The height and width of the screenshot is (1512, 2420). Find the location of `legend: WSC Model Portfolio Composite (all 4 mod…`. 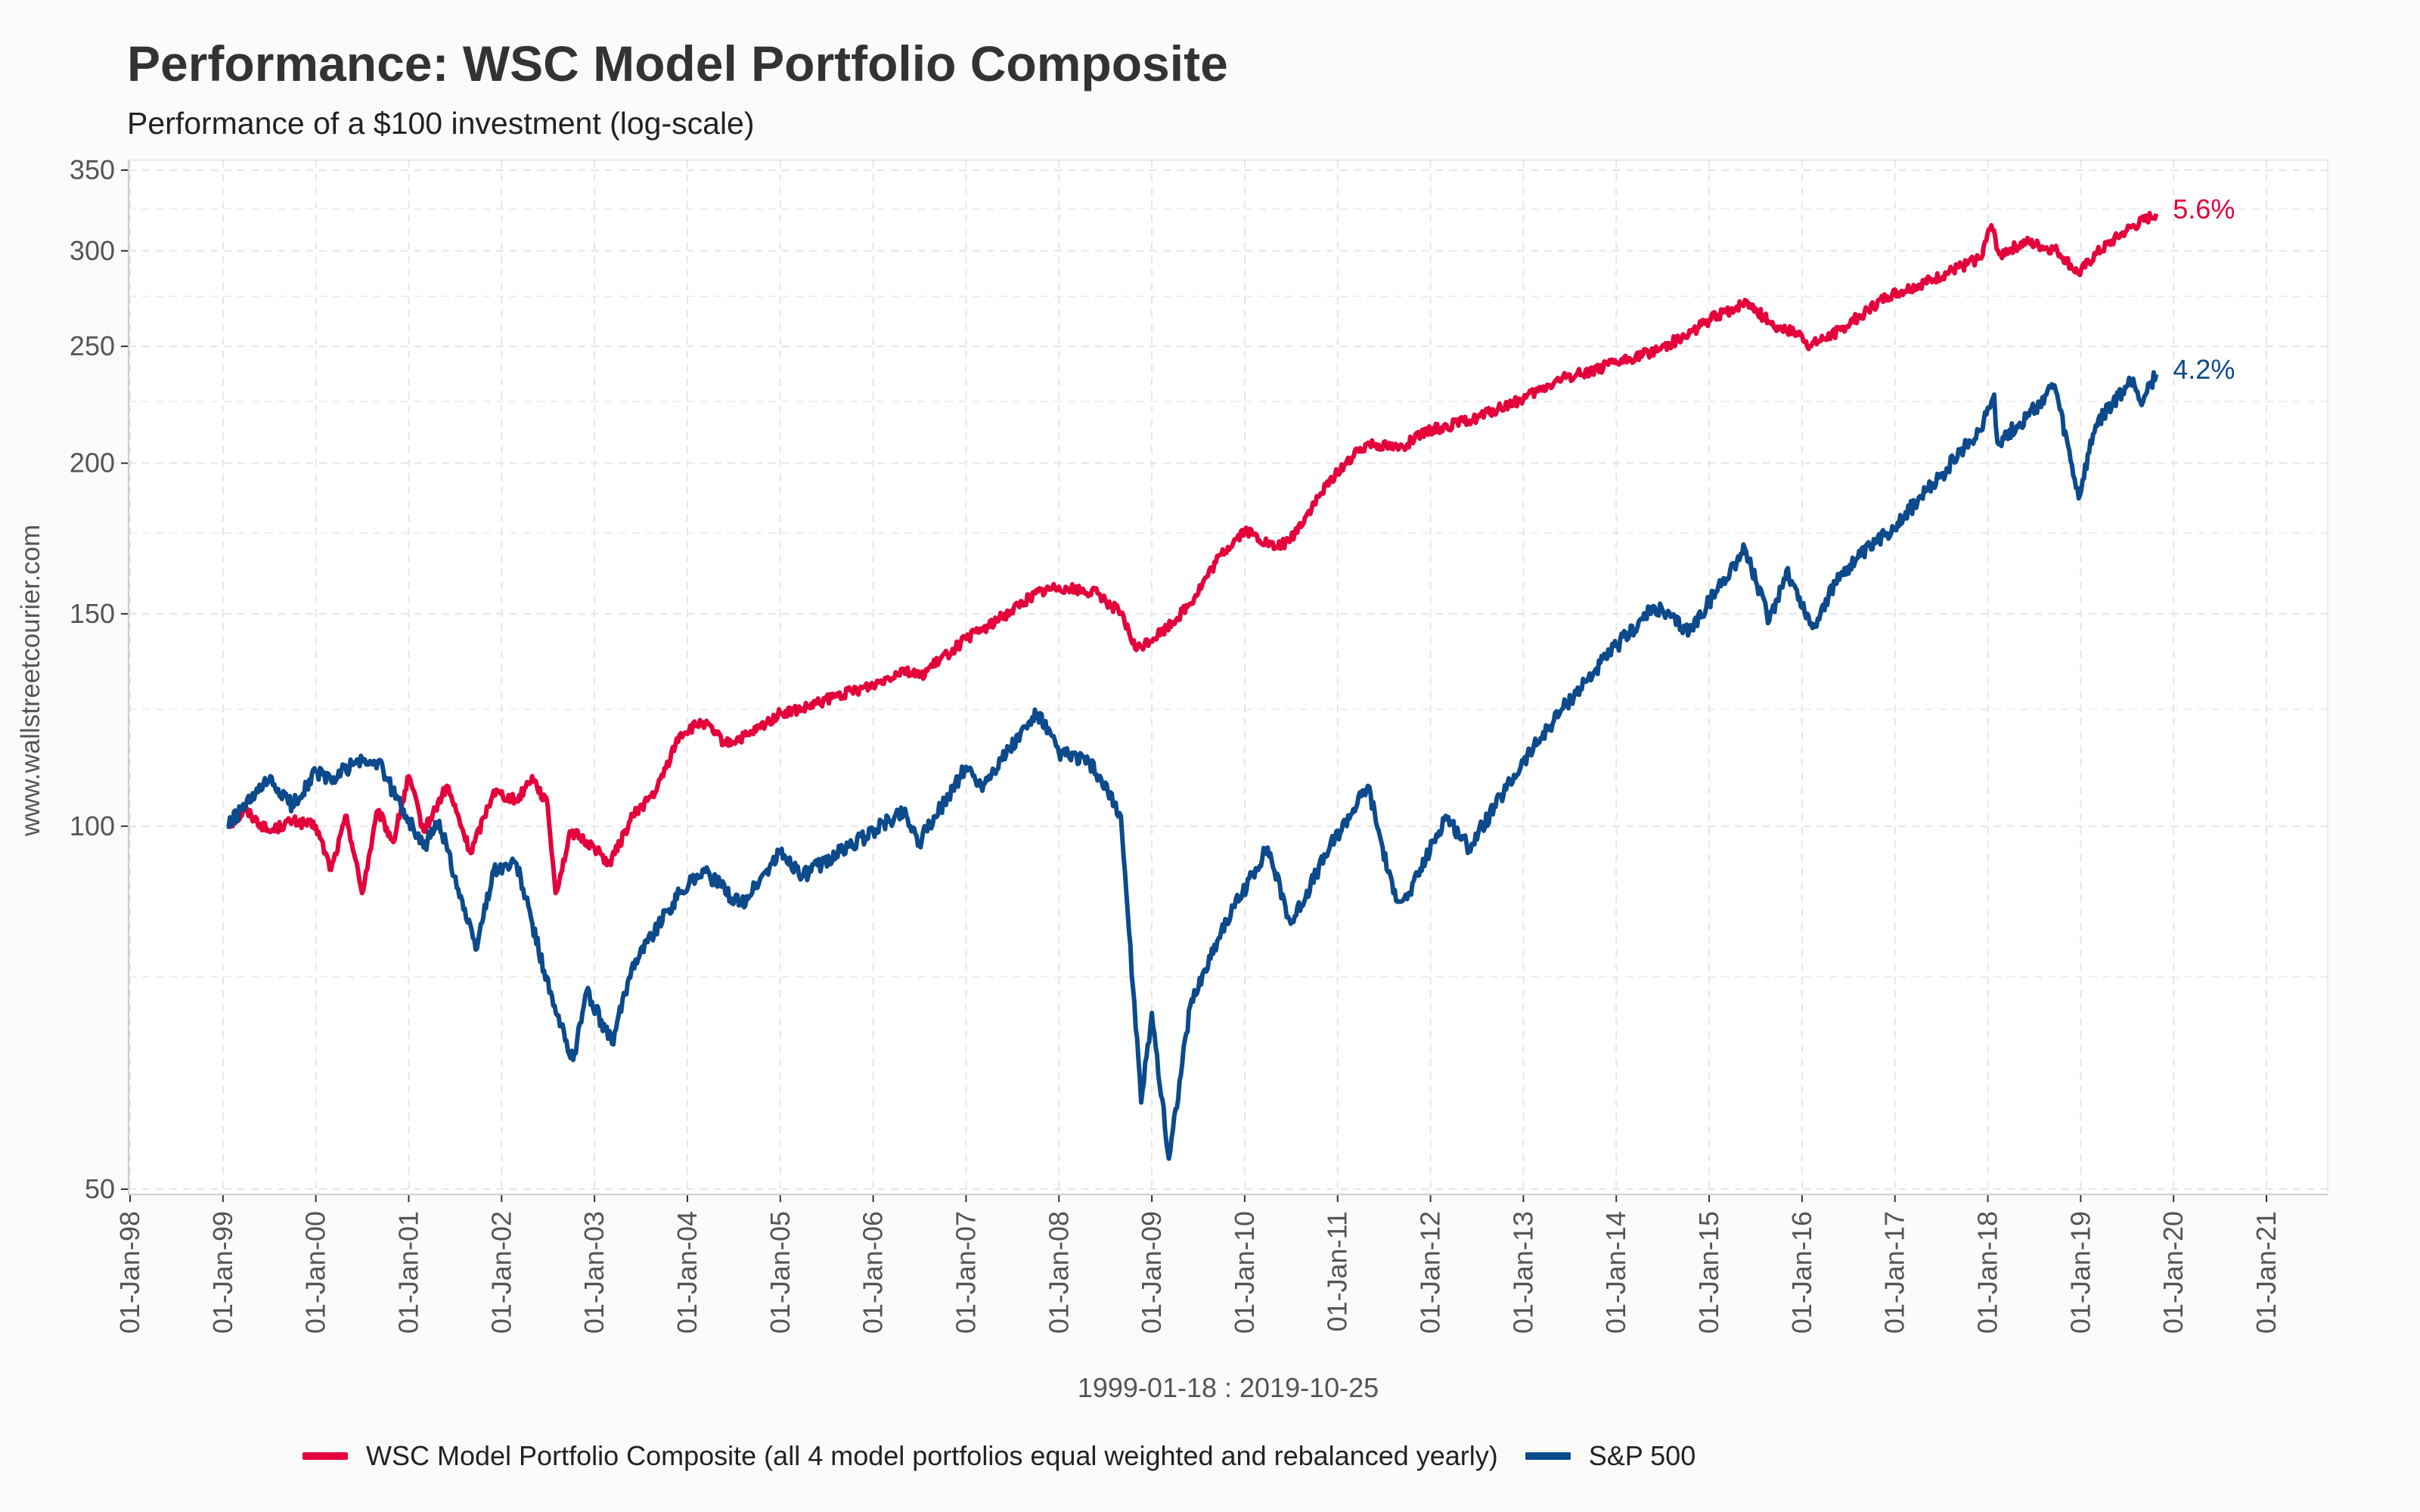

legend: WSC Model Portfolio Composite (all 4 mod… is located at coordinates (1012, 1456).